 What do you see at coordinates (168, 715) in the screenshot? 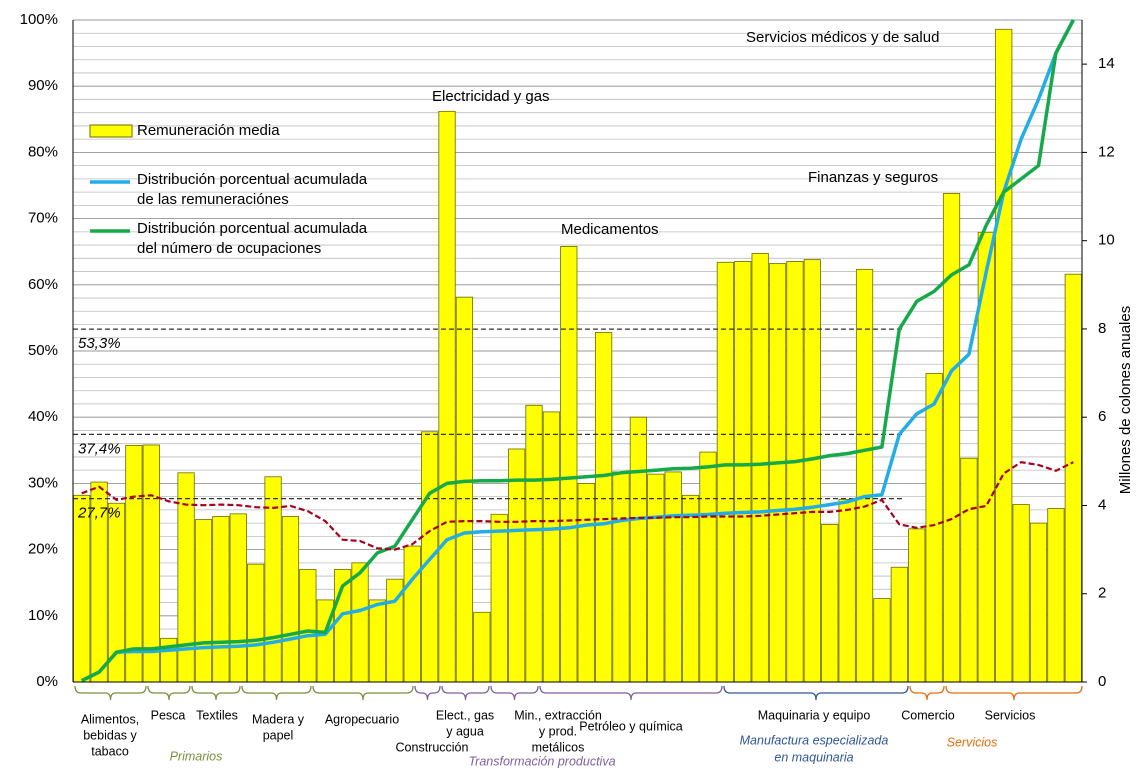
I see `group-label: Pesca` at bounding box center [168, 715].